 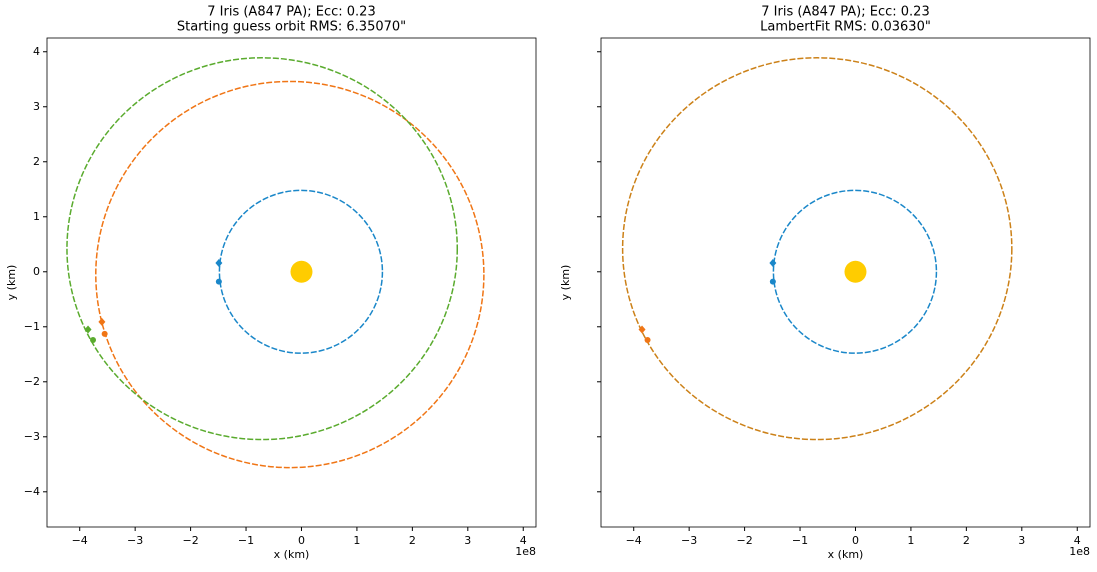 What do you see at coordinates (36, 106) in the screenshot?
I see `y-tick-label: 3` at bounding box center [36, 106].